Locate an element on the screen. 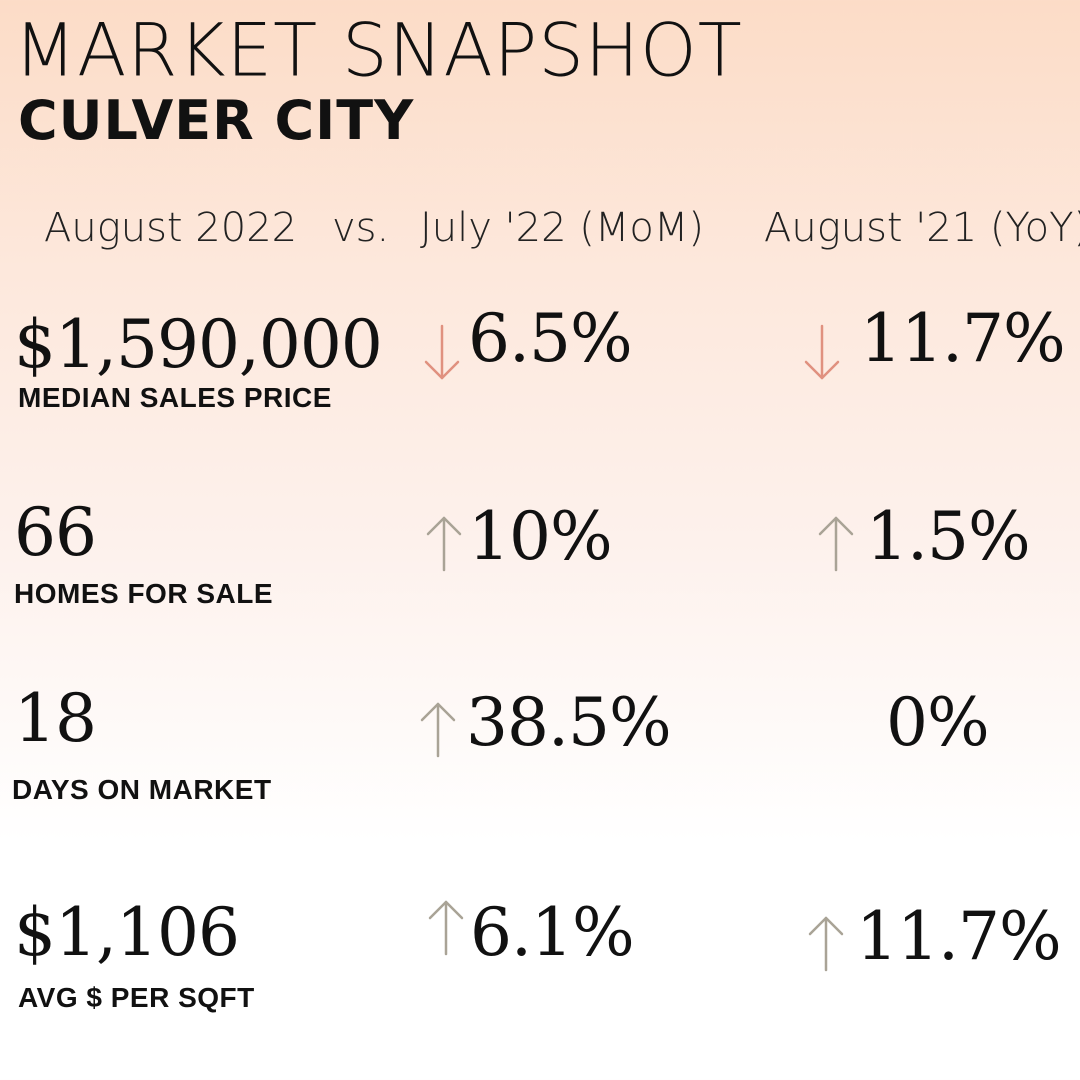 The image size is (1080, 1080). yoy-change-homes-for-sale: 1.5% is located at coordinates (948, 536).